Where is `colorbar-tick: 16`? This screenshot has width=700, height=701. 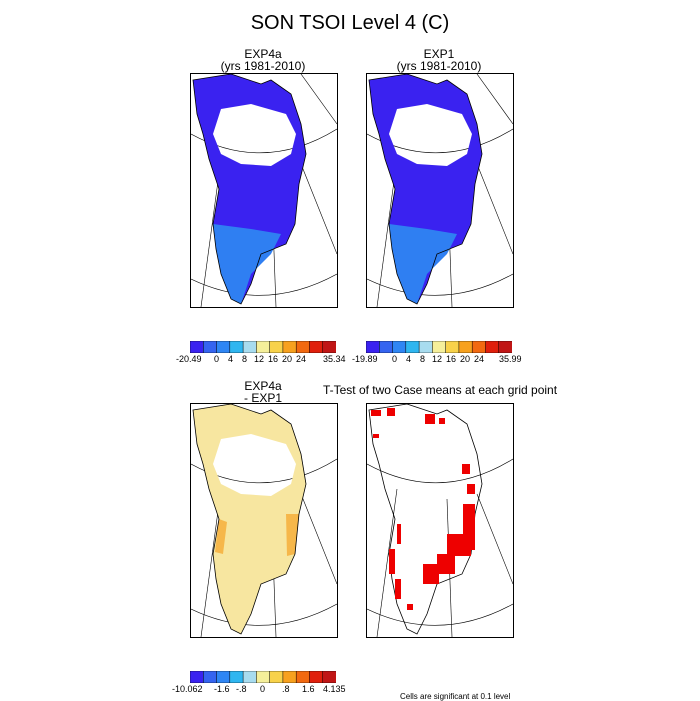 colorbar-tick: 16 is located at coordinates (273, 359).